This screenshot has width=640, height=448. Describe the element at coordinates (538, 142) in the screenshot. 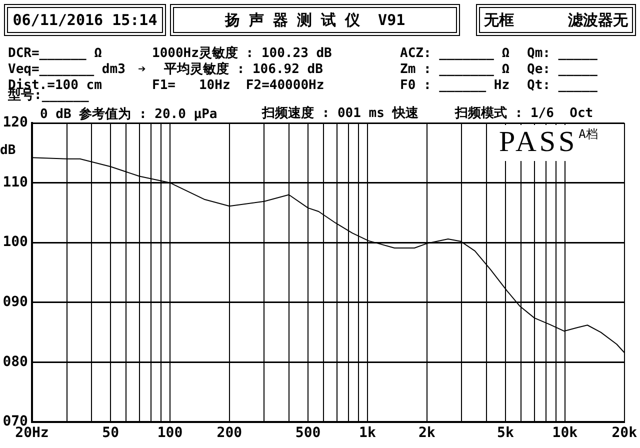

I see `annotation: PASS` at that location.